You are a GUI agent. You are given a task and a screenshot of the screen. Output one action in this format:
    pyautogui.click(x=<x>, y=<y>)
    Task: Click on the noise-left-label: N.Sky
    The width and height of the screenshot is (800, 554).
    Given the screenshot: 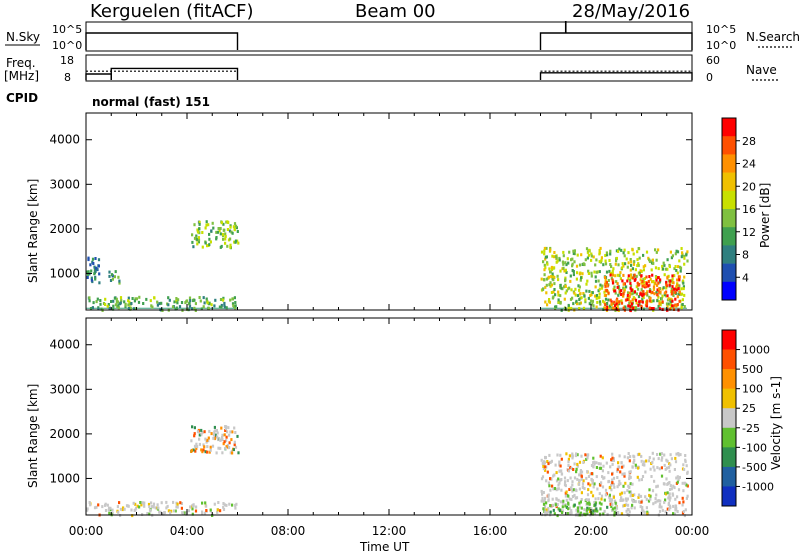 What is the action you would take?
    pyautogui.click(x=23, y=37)
    